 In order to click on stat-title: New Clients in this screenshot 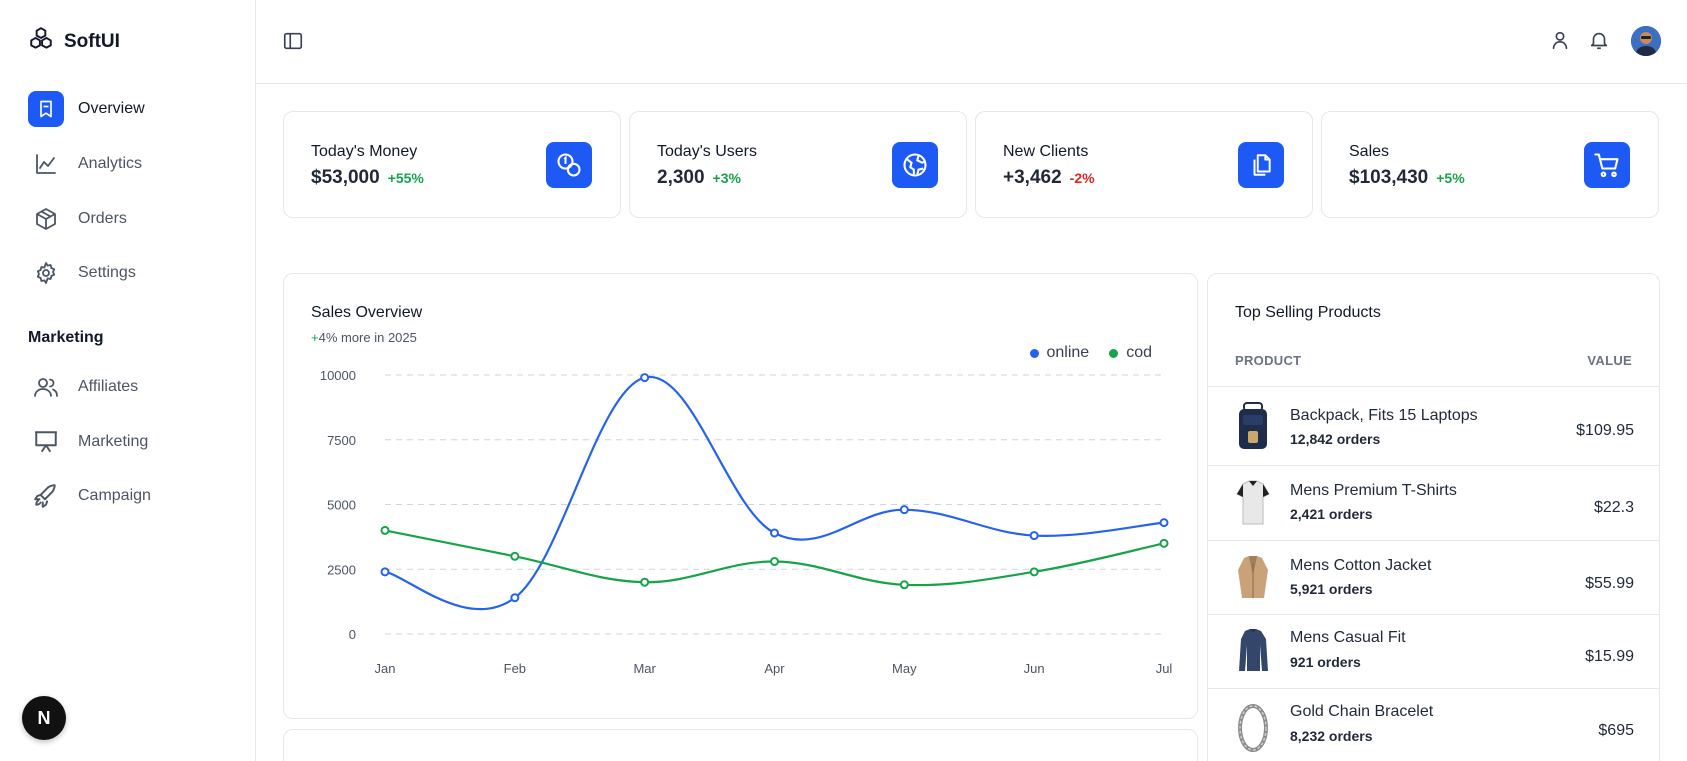, I will do `click(1046, 151)`.